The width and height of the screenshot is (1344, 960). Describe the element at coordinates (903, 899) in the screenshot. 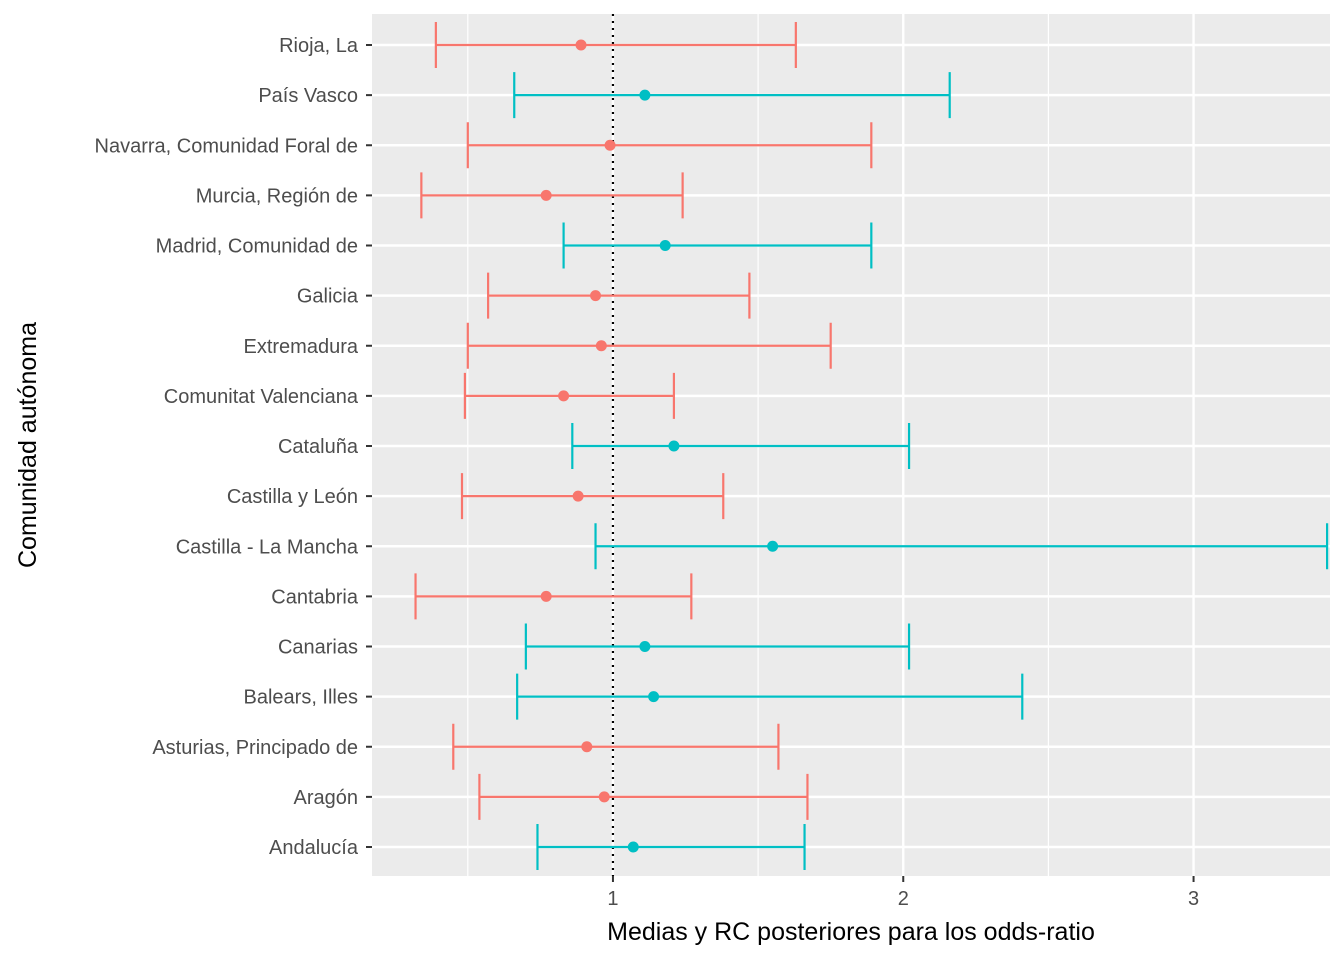

I see `x-tick-label: 2` at that location.